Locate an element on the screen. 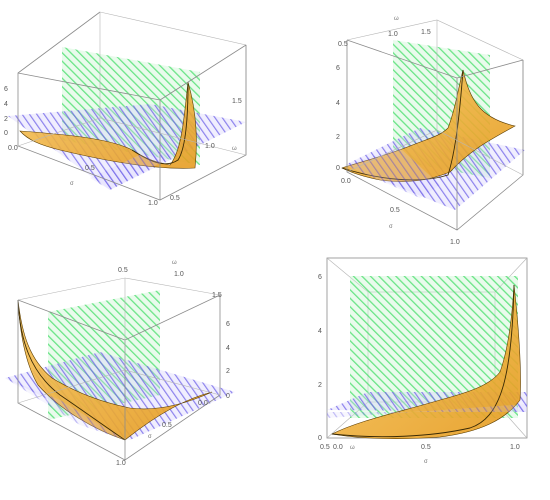 This screenshot has height=500, width=550. horizontal-plane is located at coordinates (120, 396).